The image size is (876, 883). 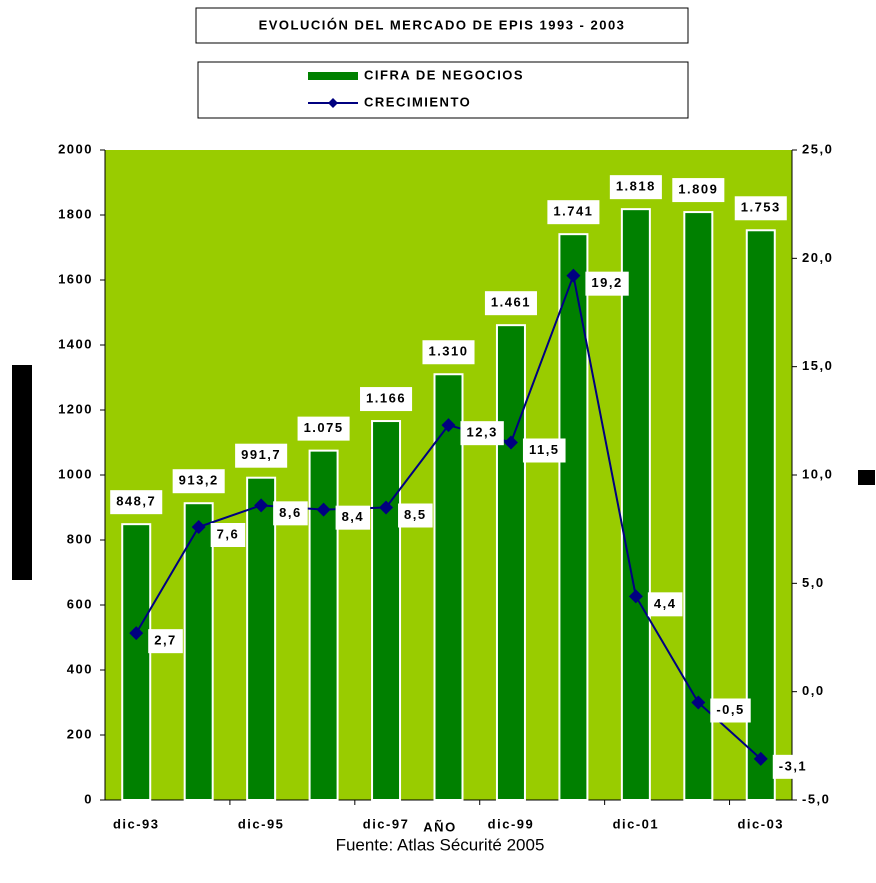 I want to click on y2-tick-label: 15,0, so click(x=817, y=365).